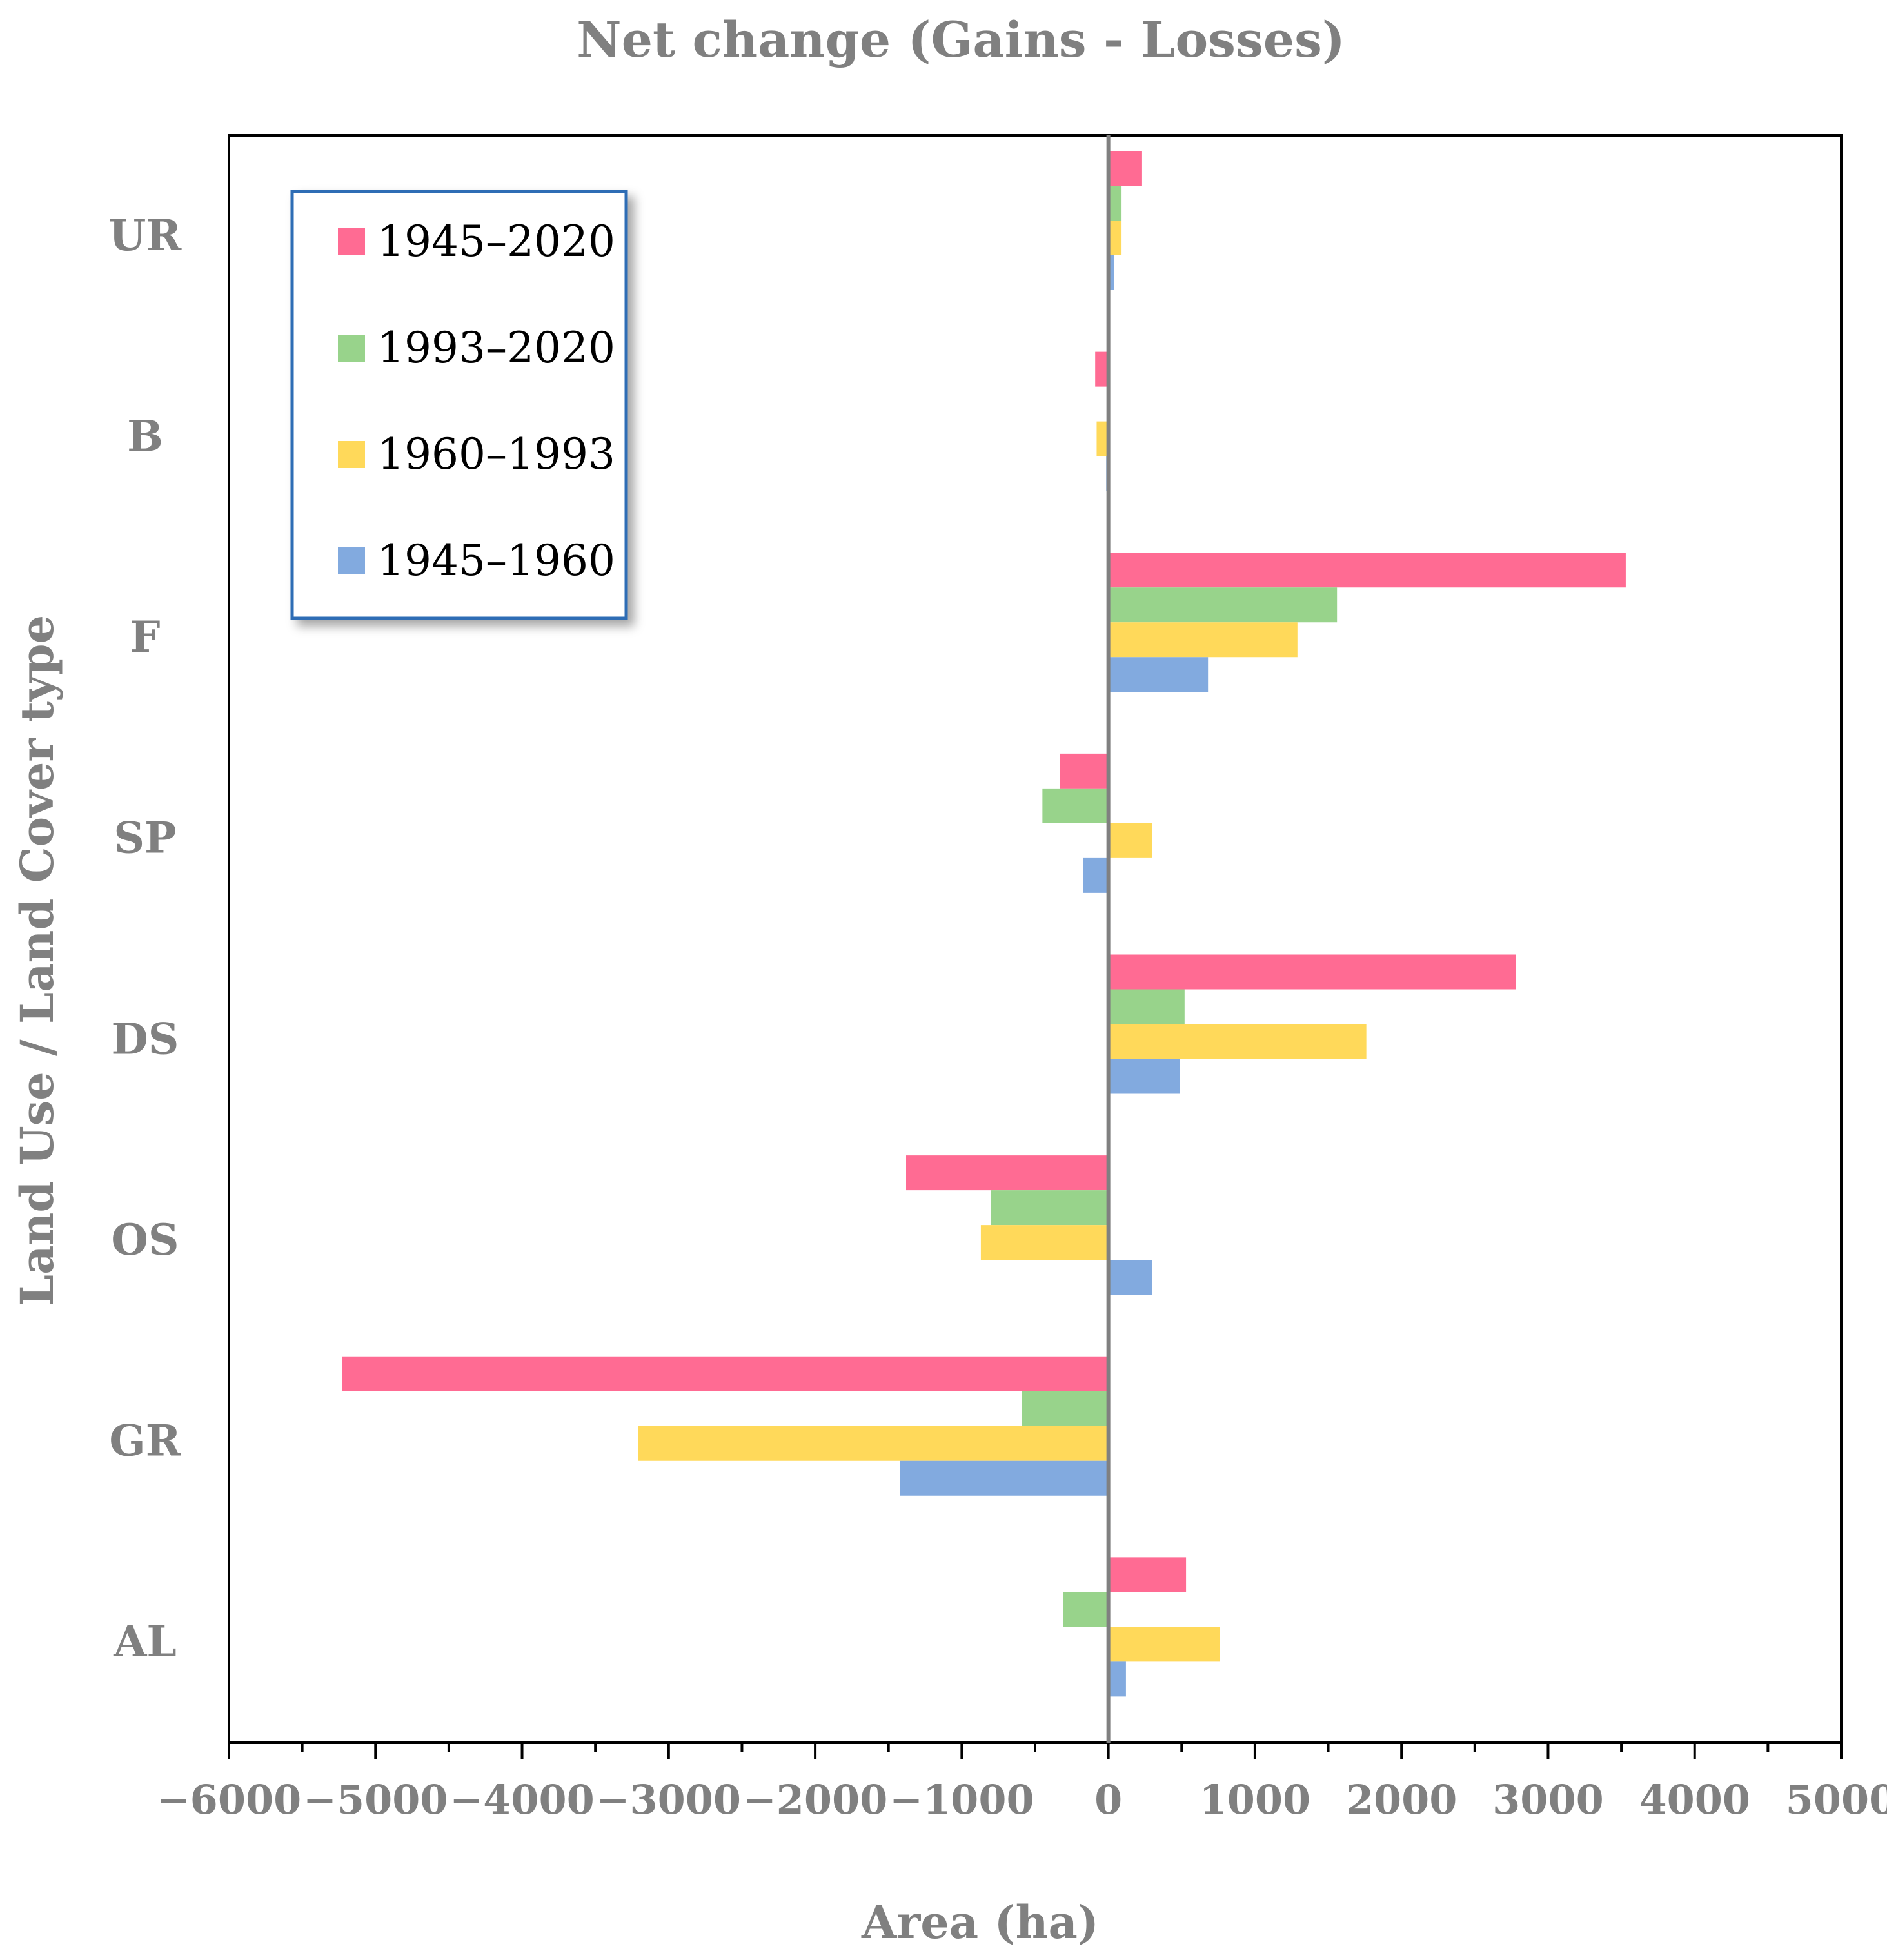 This screenshot has height=1960, width=1887. What do you see at coordinates (496, 454) in the screenshot?
I see `legend-label-3: 1960–1993` at bounding box center [496, 454].